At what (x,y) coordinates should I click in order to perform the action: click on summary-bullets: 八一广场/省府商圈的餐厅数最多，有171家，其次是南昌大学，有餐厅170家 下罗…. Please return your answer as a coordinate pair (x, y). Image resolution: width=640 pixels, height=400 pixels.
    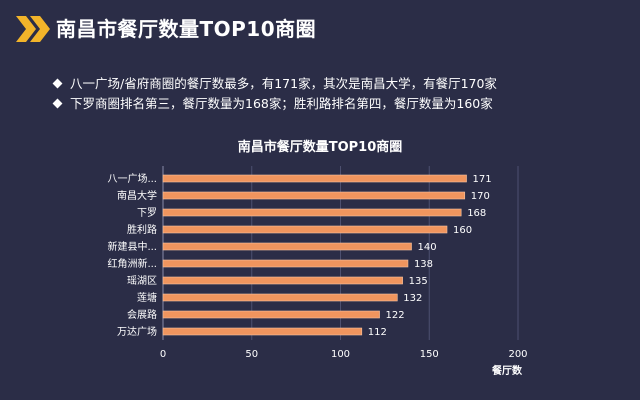
    Looking at the image, I should click on (274, 94).